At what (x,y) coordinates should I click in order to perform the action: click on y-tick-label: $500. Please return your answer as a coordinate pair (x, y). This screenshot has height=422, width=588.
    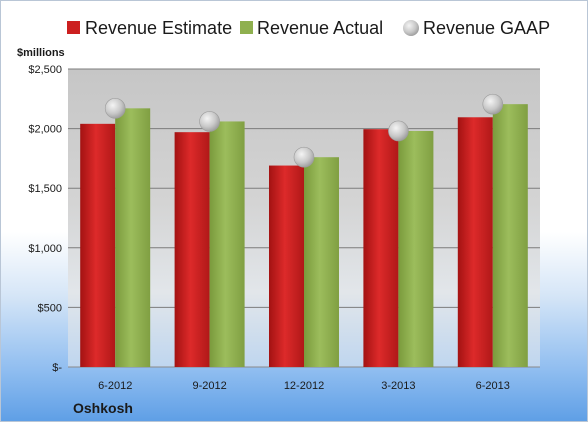
    Looking at the image, I should click on (50, 308).